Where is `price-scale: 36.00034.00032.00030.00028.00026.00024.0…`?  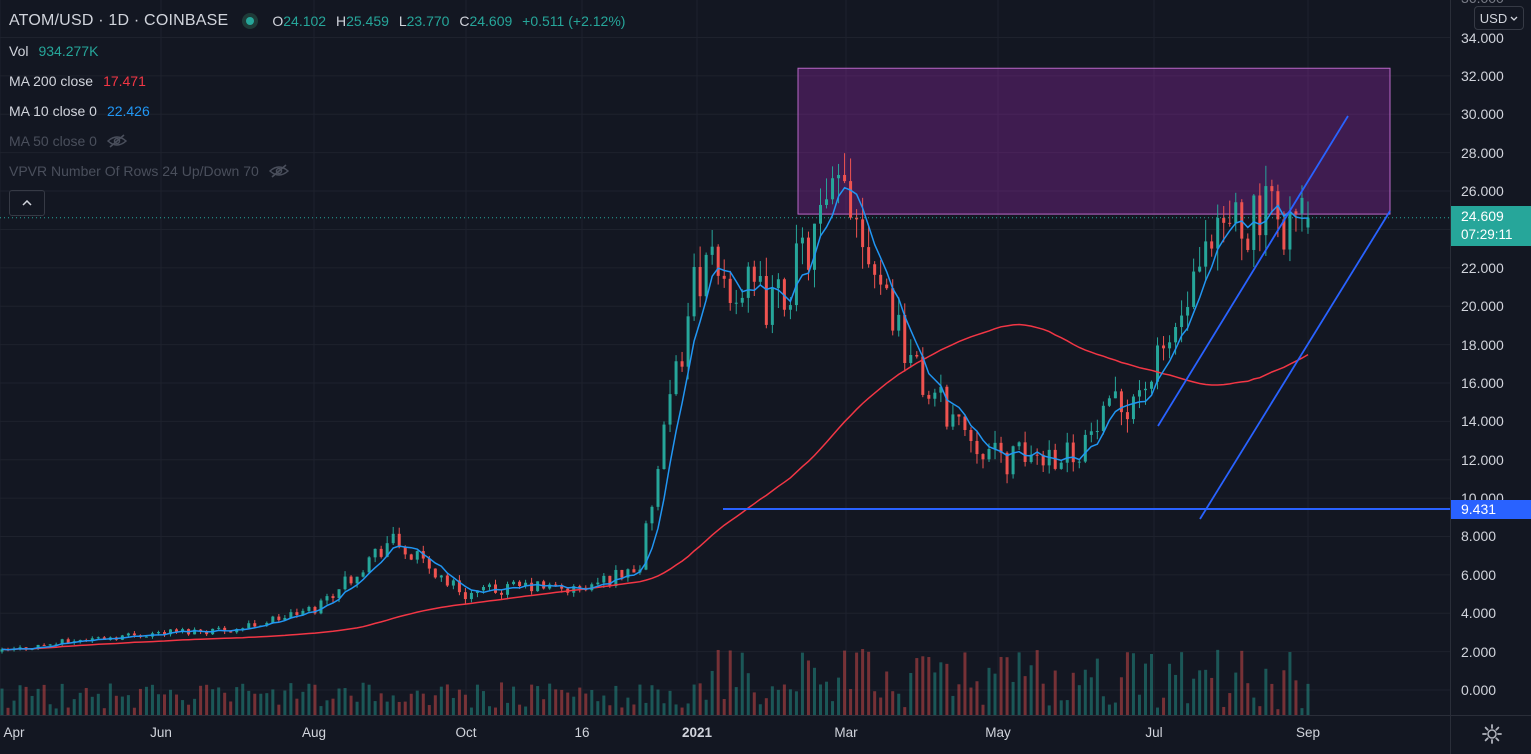 price-scale: 36.00034.00032.00030.00028.00026.00024.0… is located at coordinates (1490, 357).